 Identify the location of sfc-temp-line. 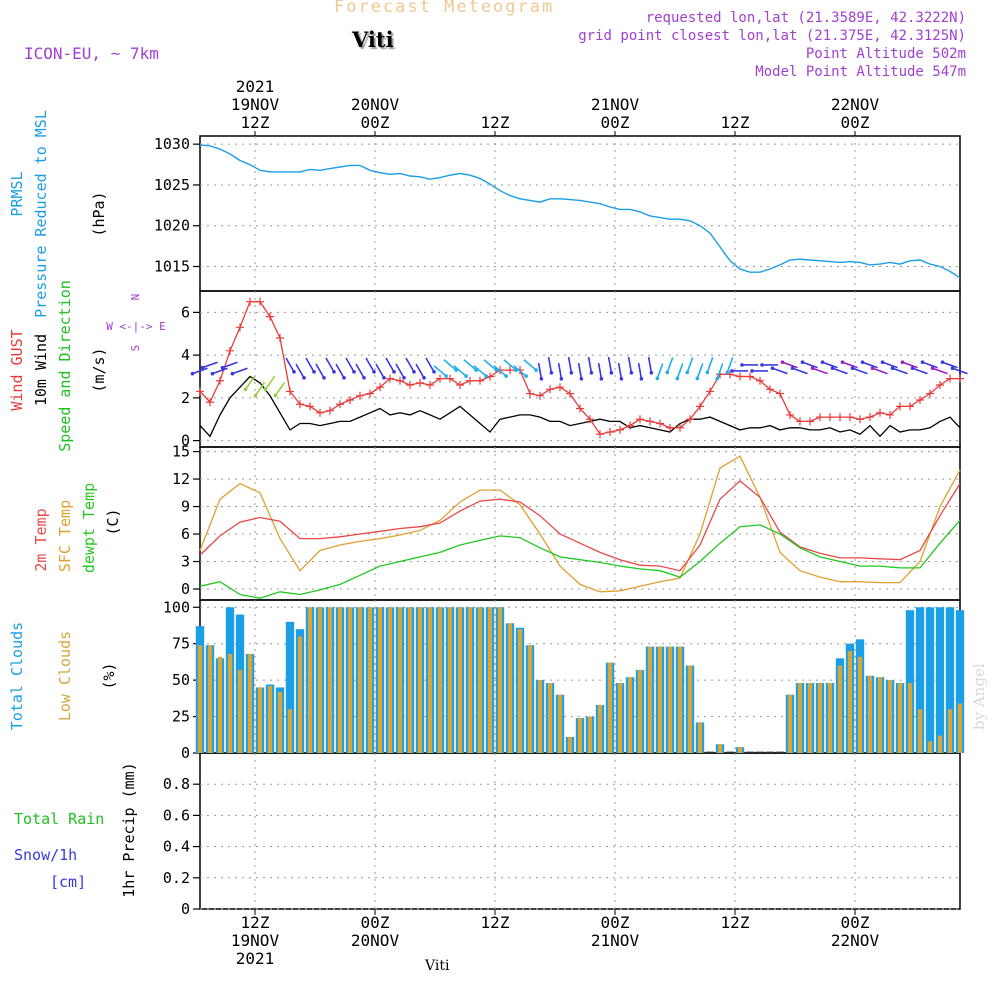
(580, 524).